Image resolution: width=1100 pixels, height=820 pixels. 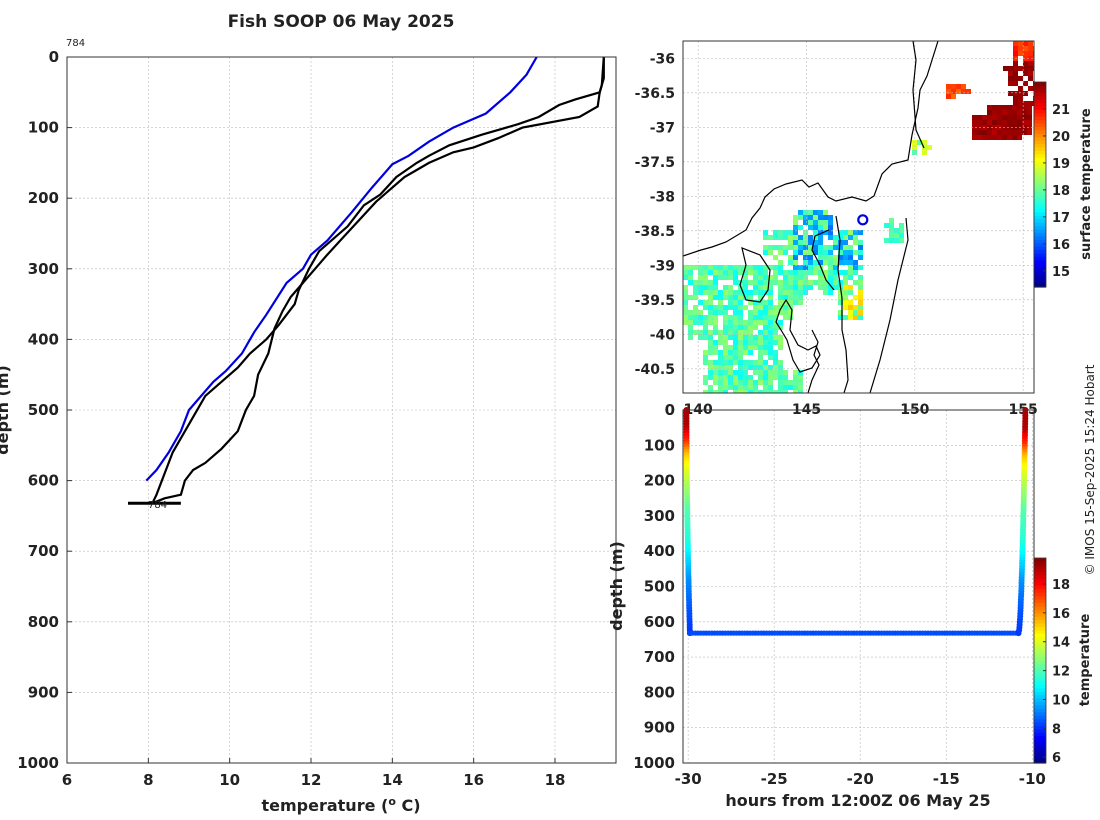 I want to click on map-colorbar-frame, so click(x=1040, y=184).